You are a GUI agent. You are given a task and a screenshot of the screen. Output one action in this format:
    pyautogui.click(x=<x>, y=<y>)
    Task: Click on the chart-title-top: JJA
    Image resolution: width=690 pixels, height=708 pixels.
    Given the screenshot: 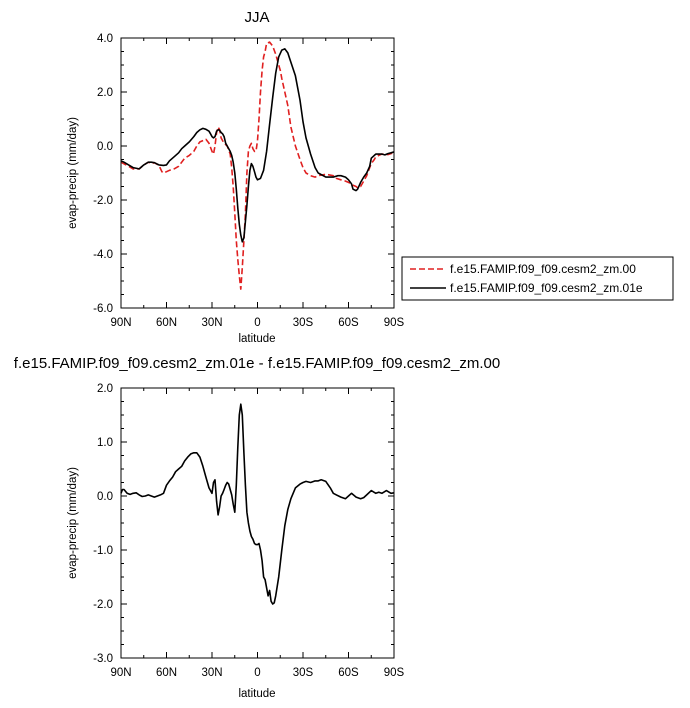 What is the action you would take?
    pyautogui.click(x=256, y=17)
    